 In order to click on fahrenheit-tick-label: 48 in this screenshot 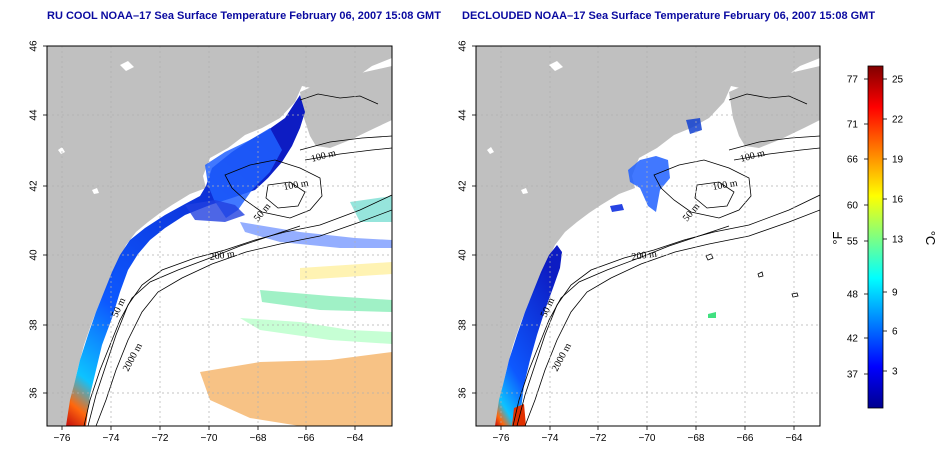, I will do `click(853, 295)`.